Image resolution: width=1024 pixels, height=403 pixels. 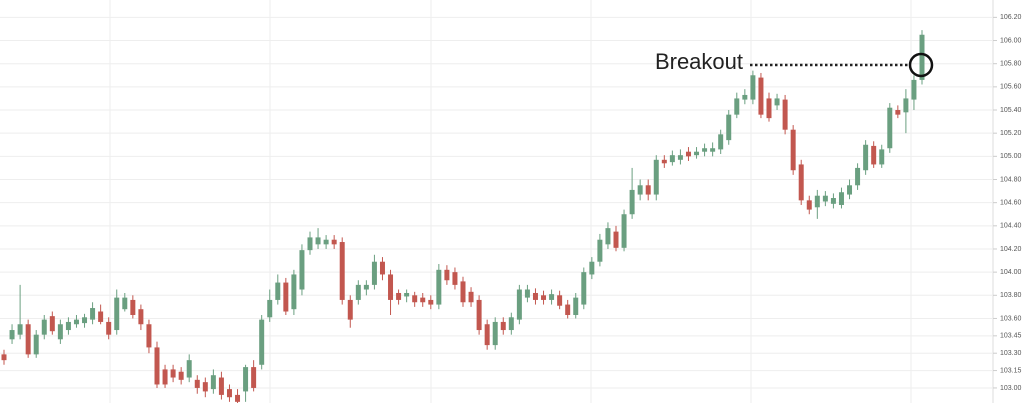 What do you see at coordinates (1011, 318) in the screenshot?
I see `y-tick-label: 103.60` at bounding box center [1011, 318].